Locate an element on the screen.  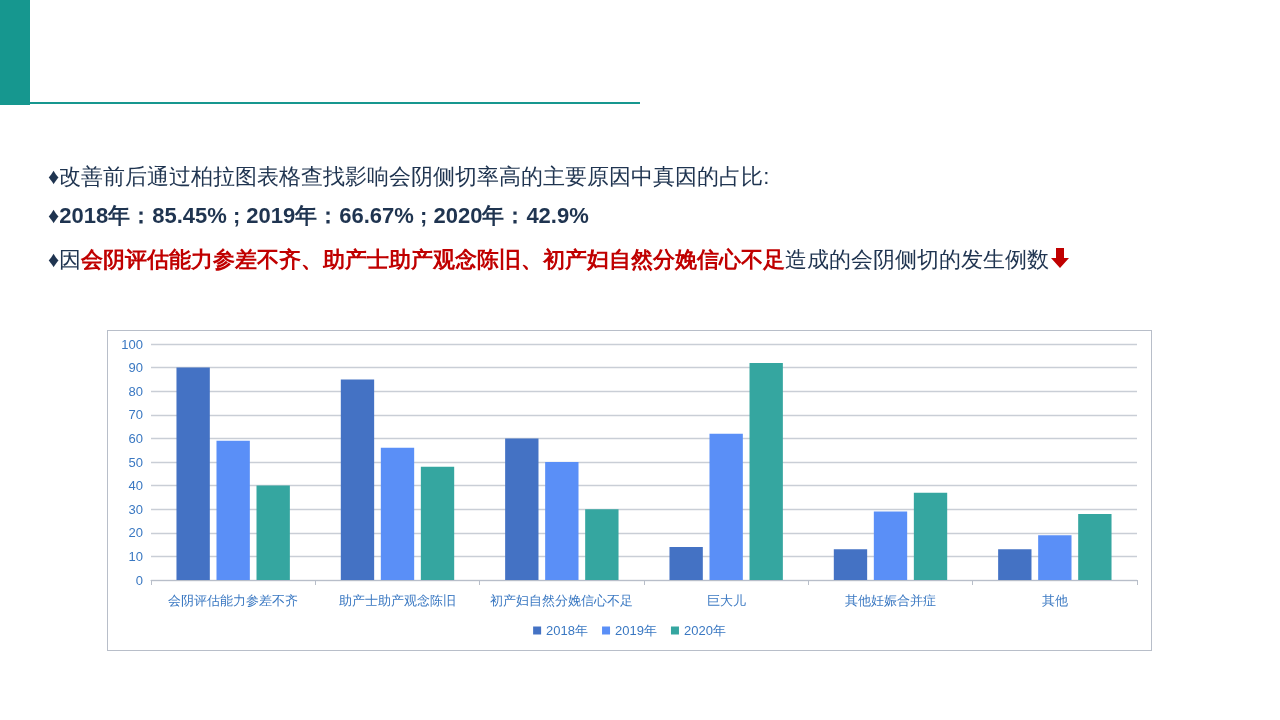
y-tick-label: 80 is located at coordinates (135, 391).